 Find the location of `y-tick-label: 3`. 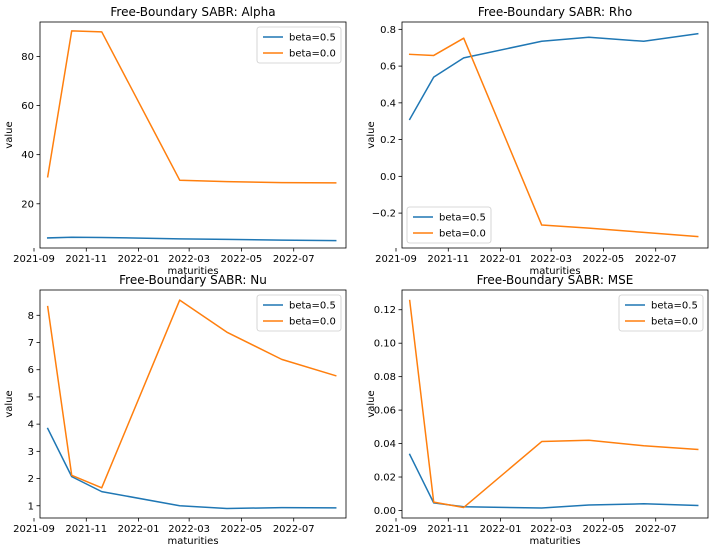

y-tick-label: 3 is located at coordinates (31, 452).